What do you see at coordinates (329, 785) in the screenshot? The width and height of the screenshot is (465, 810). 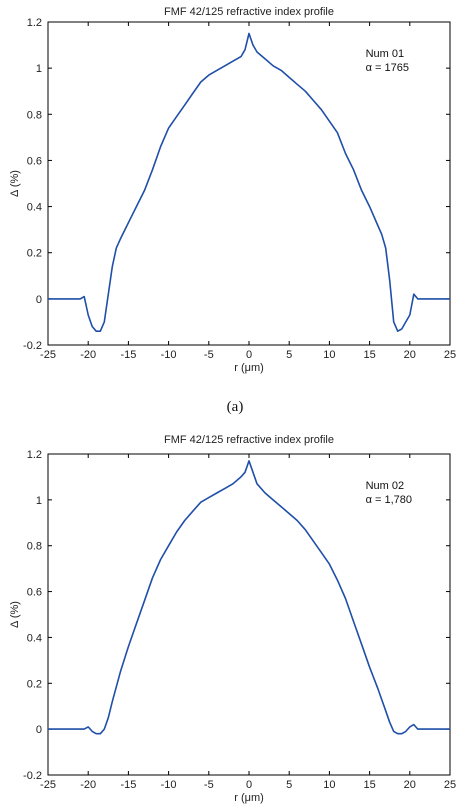 I see `chart-b-x-tick-label: 10` at bounding box center [329, 785].